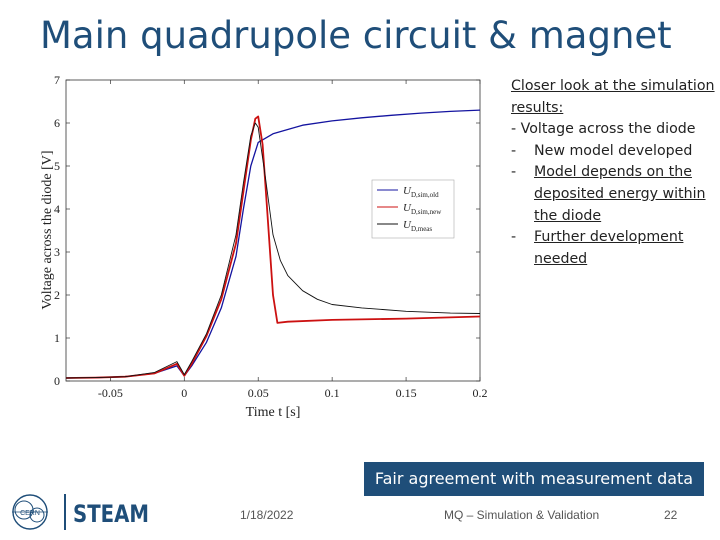  Describe the element at coordinates (609, 248) in the screenshot. I see `notes-sub-3-text: Further development needed` at that location.